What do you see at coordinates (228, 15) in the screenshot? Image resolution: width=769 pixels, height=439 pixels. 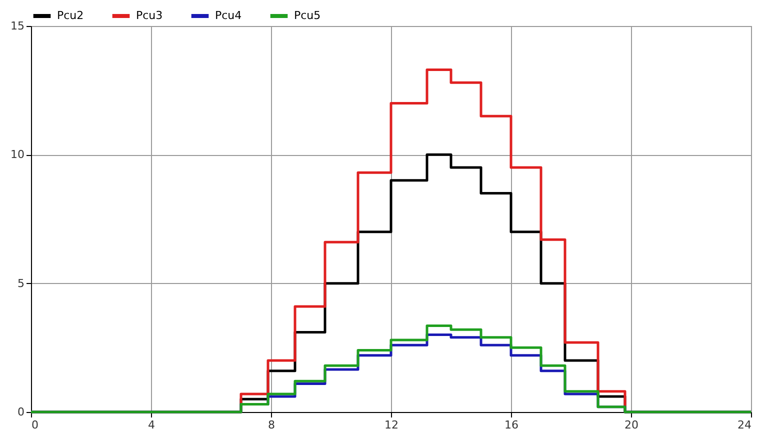 I see `legend-label: Pcu4` at bounding box center [228, 15].